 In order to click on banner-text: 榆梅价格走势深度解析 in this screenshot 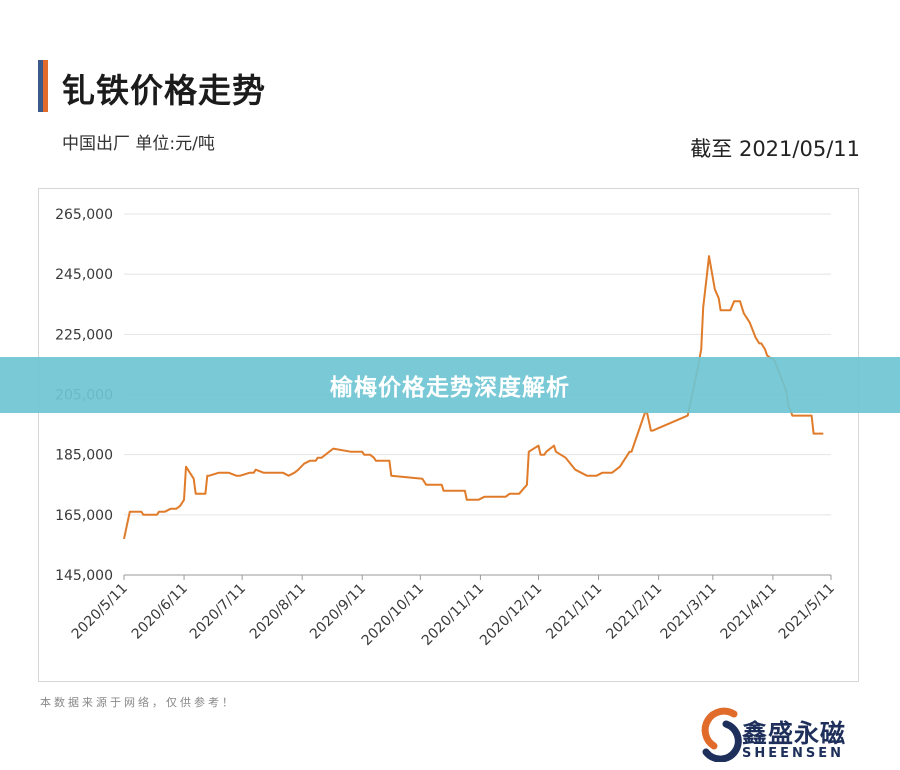, I will do `click(450, 388)`.